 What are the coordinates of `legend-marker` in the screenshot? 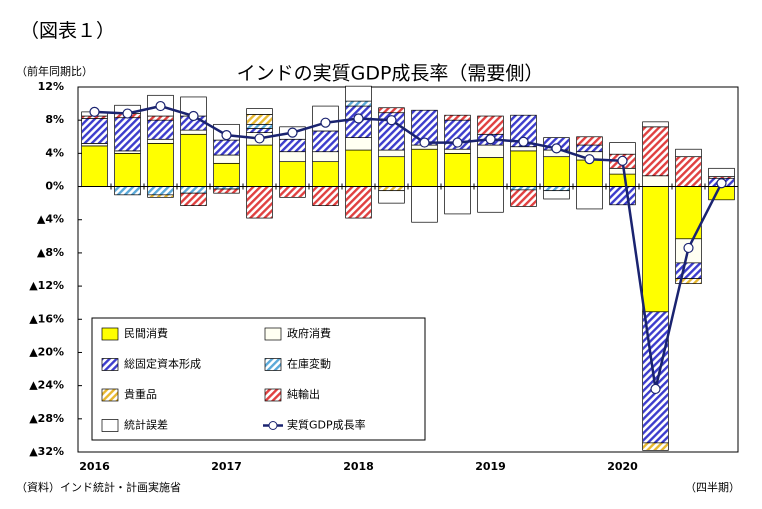 It's located at (273, 425).